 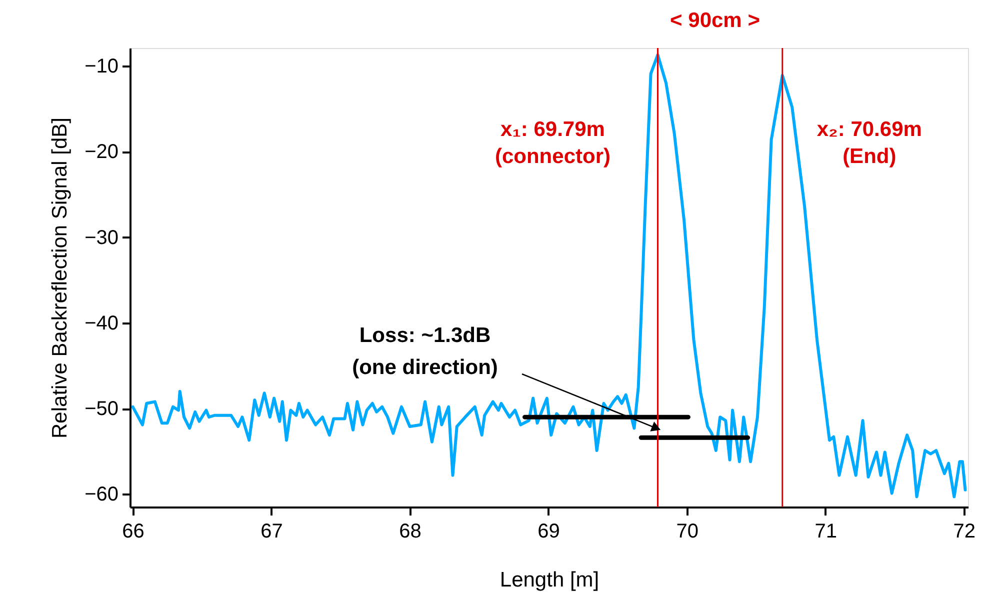 I want to click on x-tick-label: 71, so click(x=825, y=531).